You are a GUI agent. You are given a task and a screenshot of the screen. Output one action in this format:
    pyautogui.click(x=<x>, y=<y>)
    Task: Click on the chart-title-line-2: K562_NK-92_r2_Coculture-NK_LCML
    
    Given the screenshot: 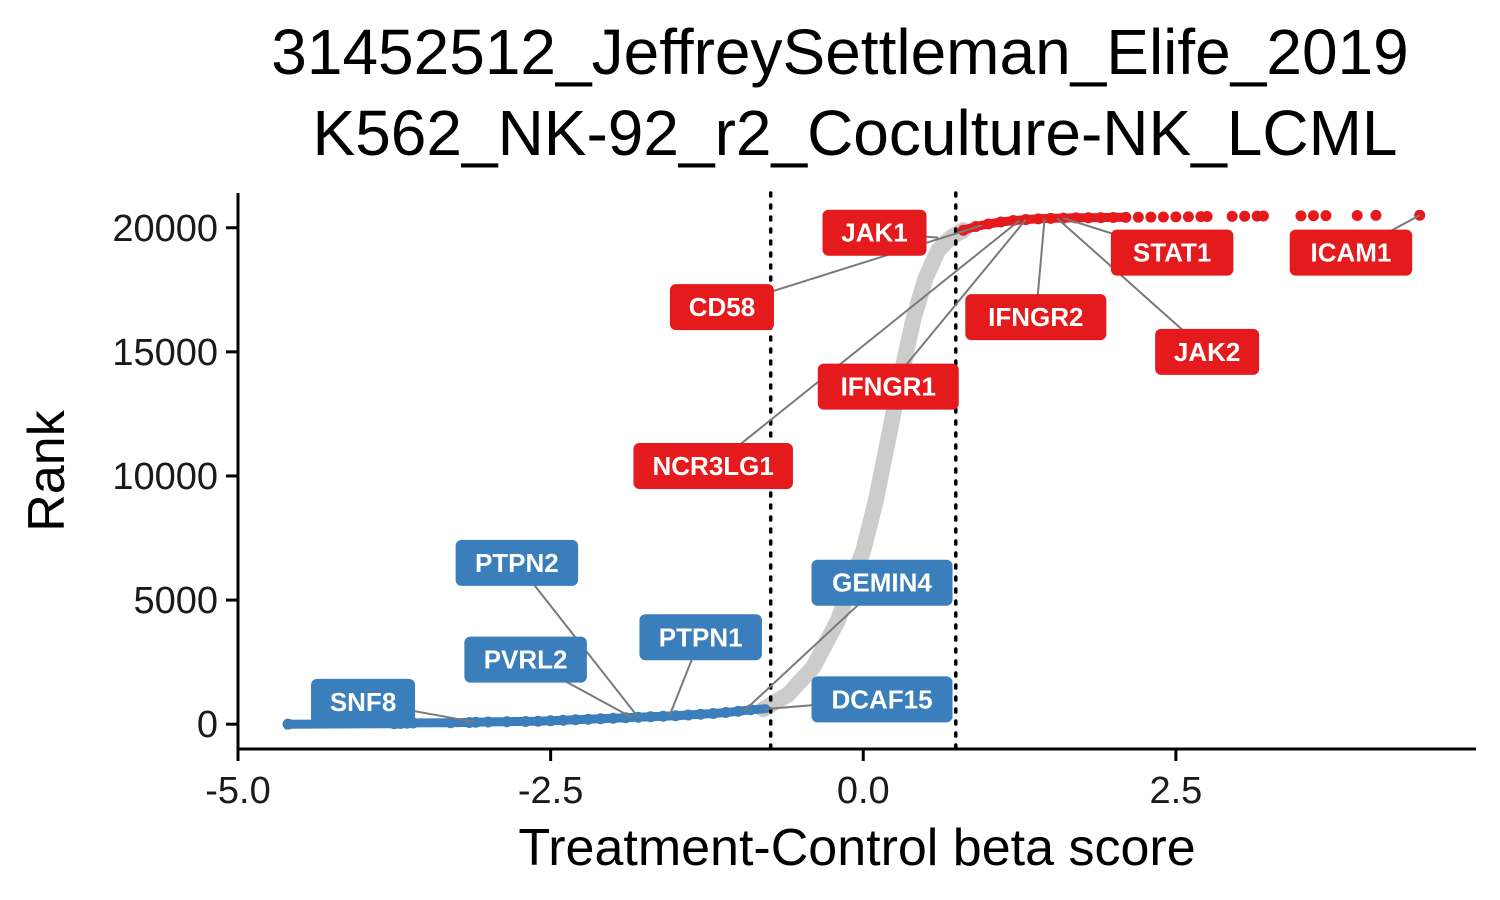 What is the action you would take?
    pyautogui.click(x=855, y=133)
    